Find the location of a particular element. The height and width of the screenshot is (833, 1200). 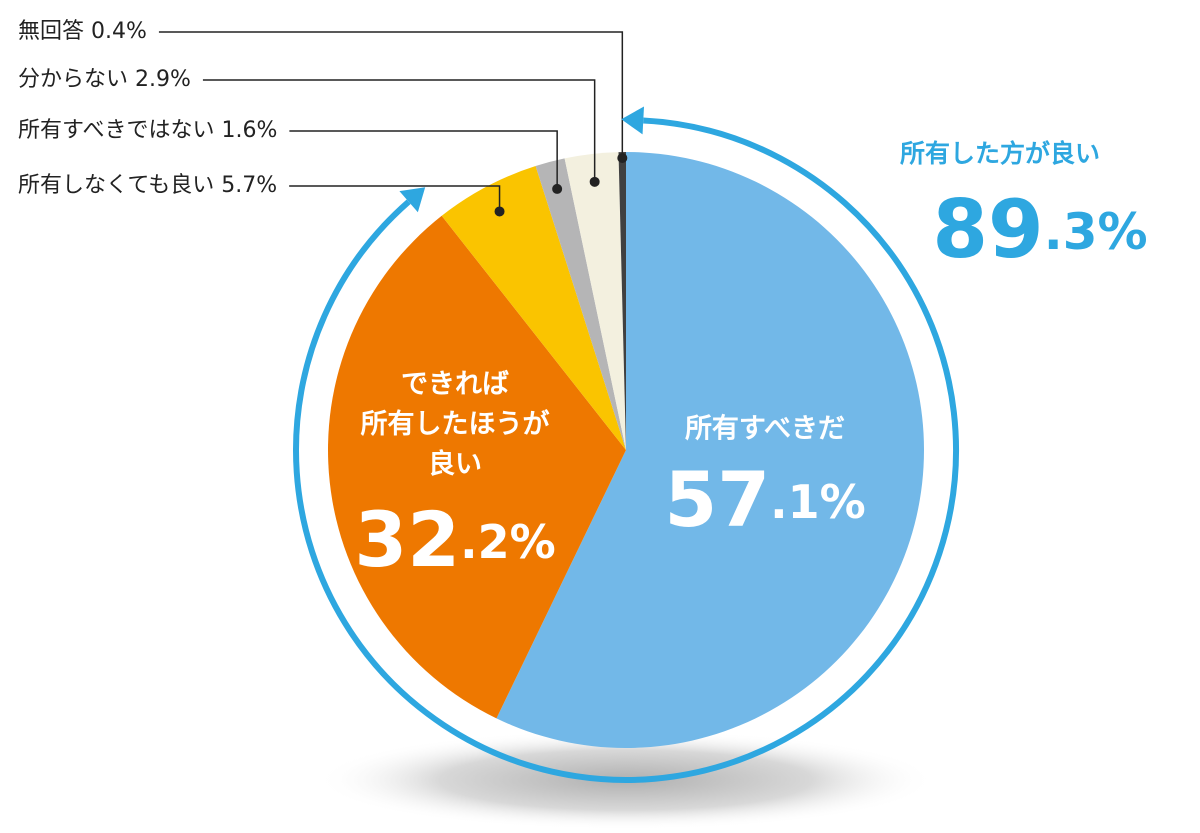

callout-value: 5.7% is located at coordinates (249, 185).